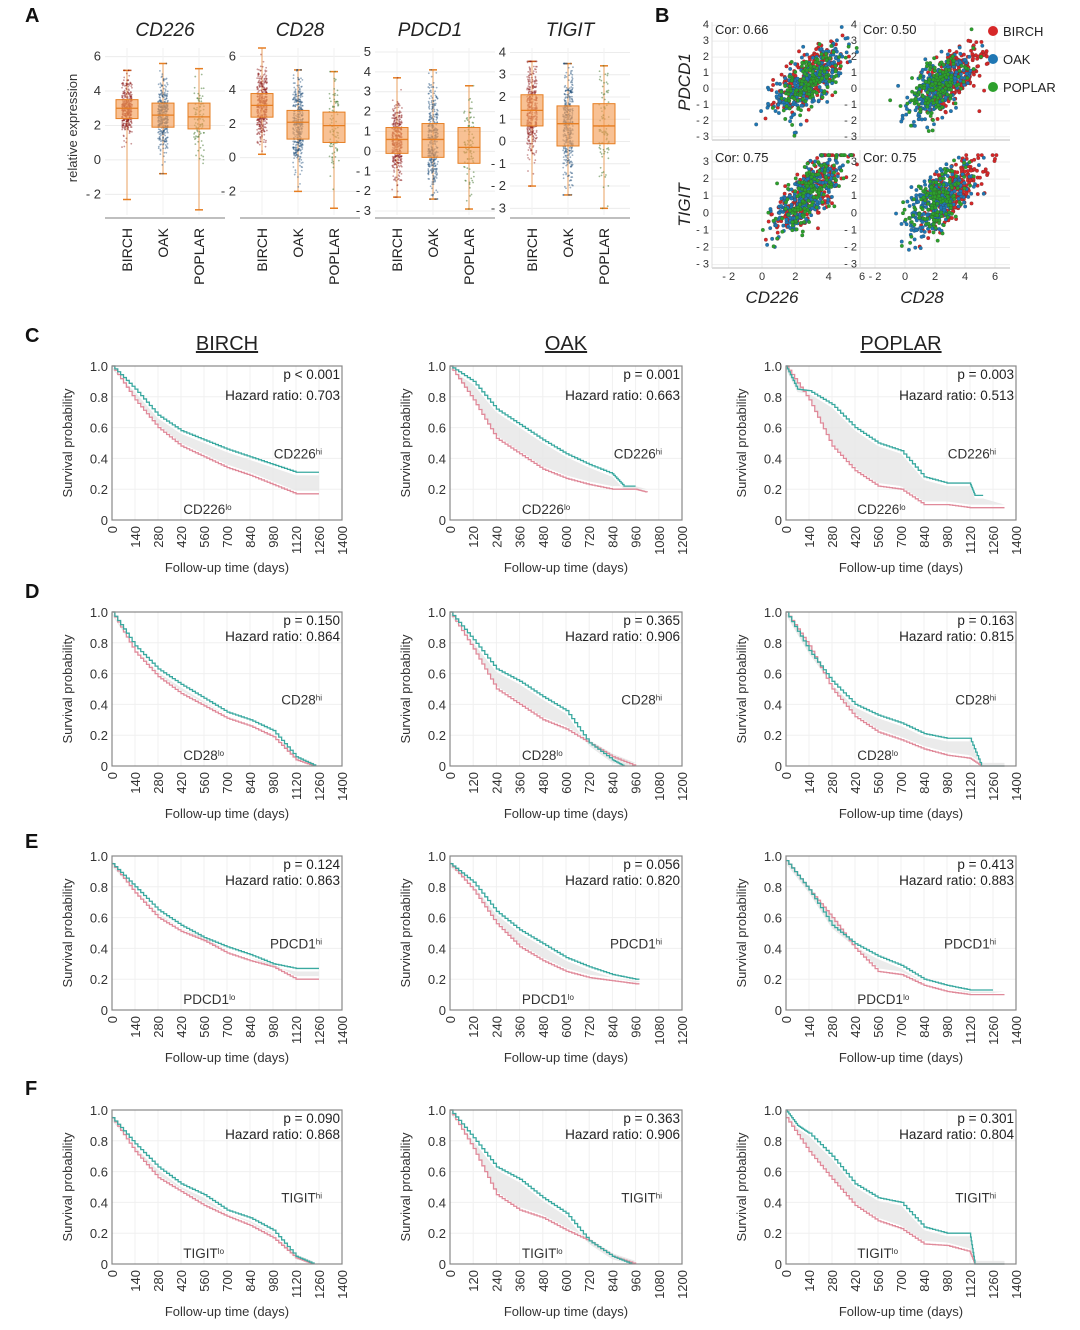 Image resolution: width=1080 pixels, height=1330 pixels. What do you see at coordinates (165, 30) in the screenshot?
I see `gene-title: CD226` at bounding box center [165, 30].